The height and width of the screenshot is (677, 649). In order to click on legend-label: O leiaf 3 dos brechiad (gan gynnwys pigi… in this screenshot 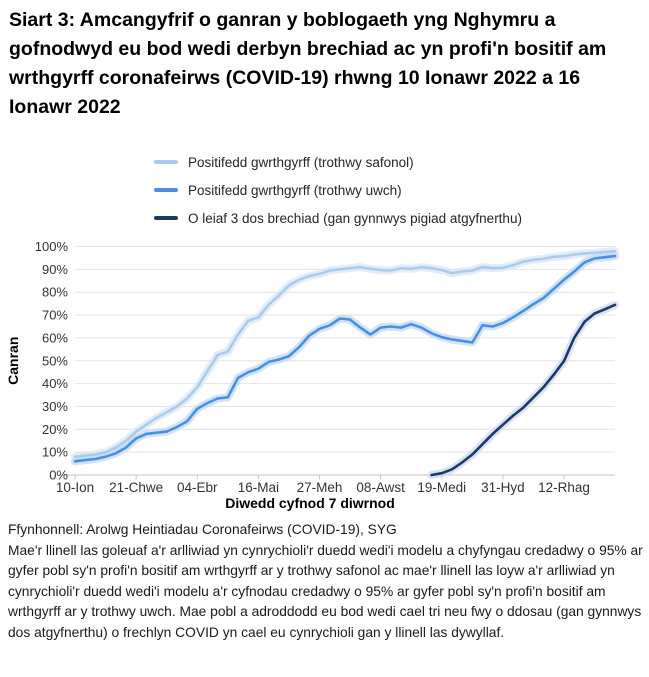, I will do `click(355, 218)`.